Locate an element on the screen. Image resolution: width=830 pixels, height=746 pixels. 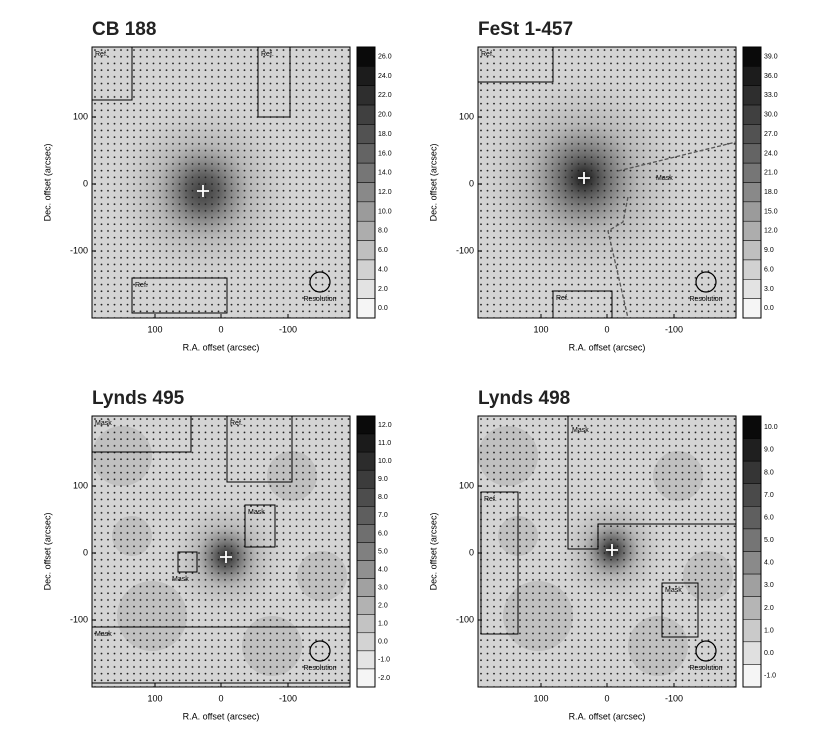
colorbar-label: 16.0 is located at coordinates (385, 153).